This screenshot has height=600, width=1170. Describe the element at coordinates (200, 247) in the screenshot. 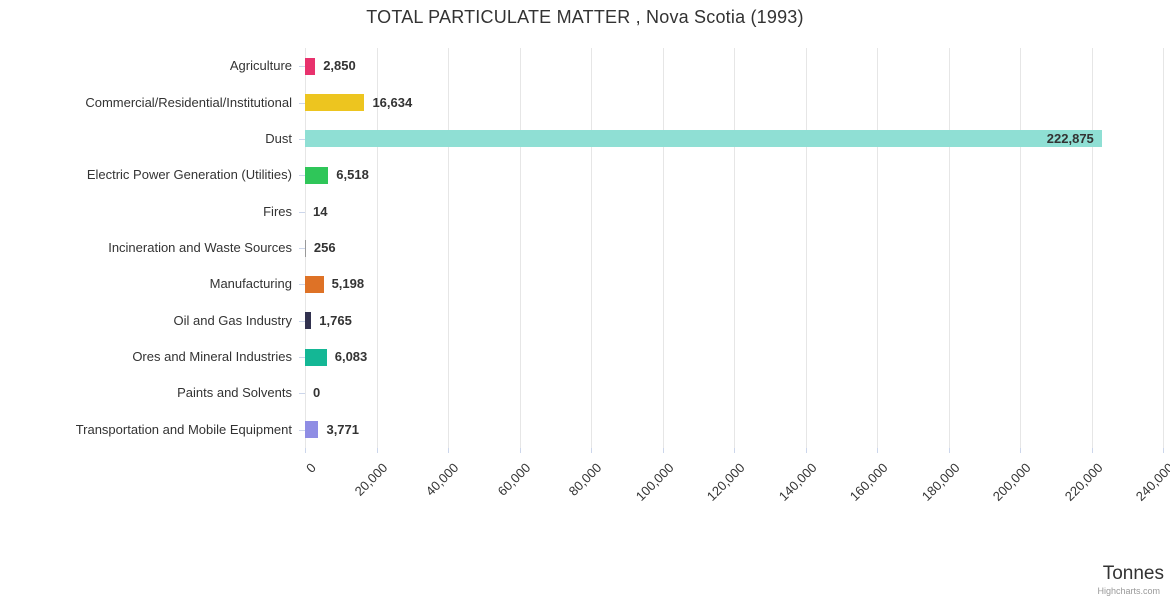

I see `category-label-incineration-and-waste-sources: Incineration and Waste Sources` at that location.